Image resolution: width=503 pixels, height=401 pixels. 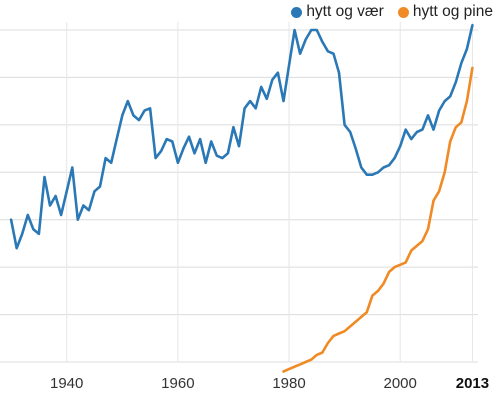 What do you see at coordinates (345, 11) in the screenshot?
I see `legend-label-series-1: hytt og vær` at bounding box center [345, 11].